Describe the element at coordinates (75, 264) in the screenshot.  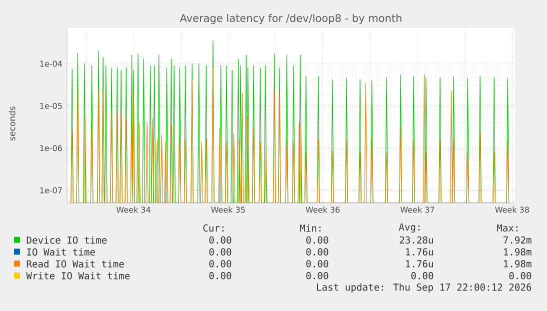
I see `legend-label: Read IO Wait time` at that location.